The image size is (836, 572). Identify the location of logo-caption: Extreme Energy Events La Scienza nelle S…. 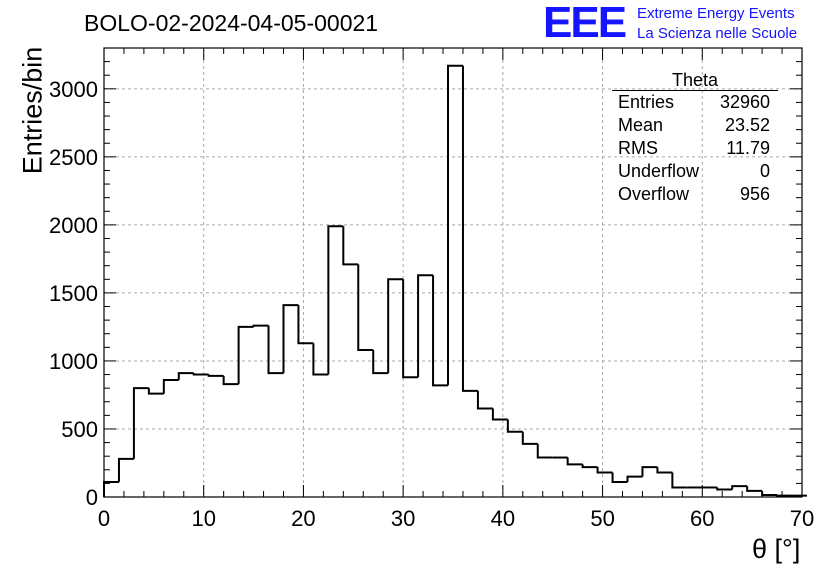
(717, 24).